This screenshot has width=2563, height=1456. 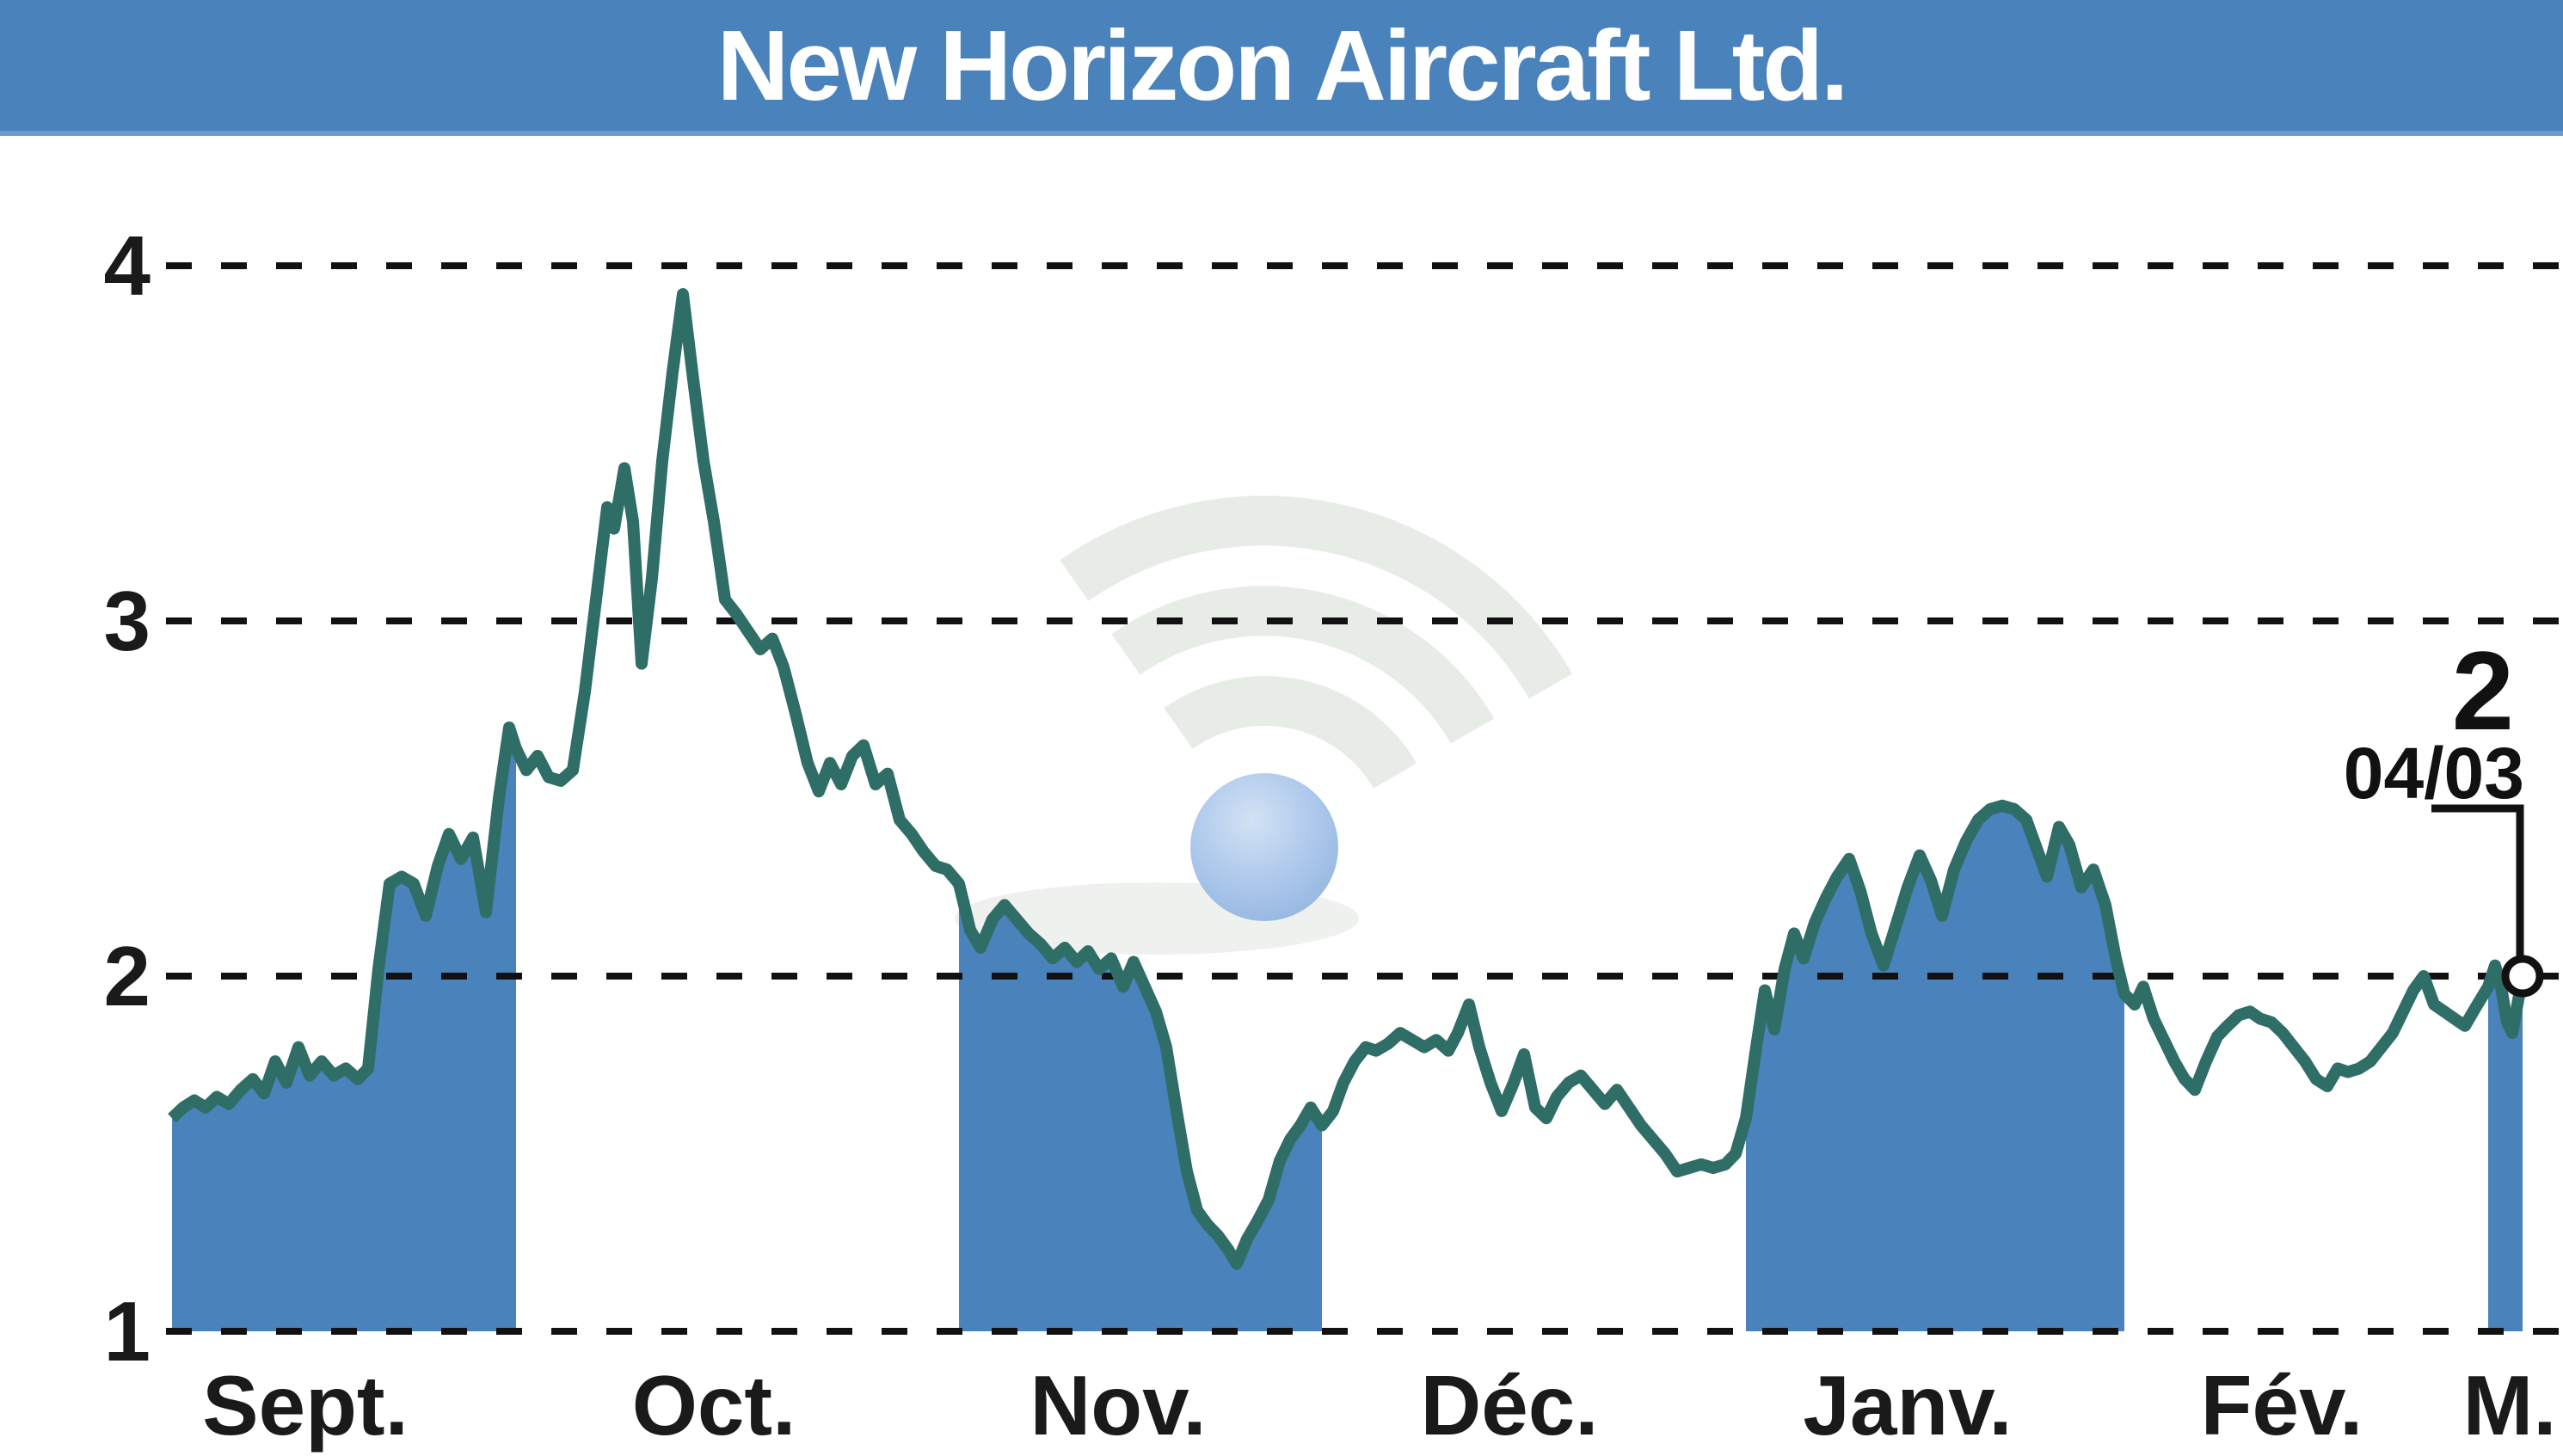 I want to click on shaded-area-m, so click(x=2505, y=1148).